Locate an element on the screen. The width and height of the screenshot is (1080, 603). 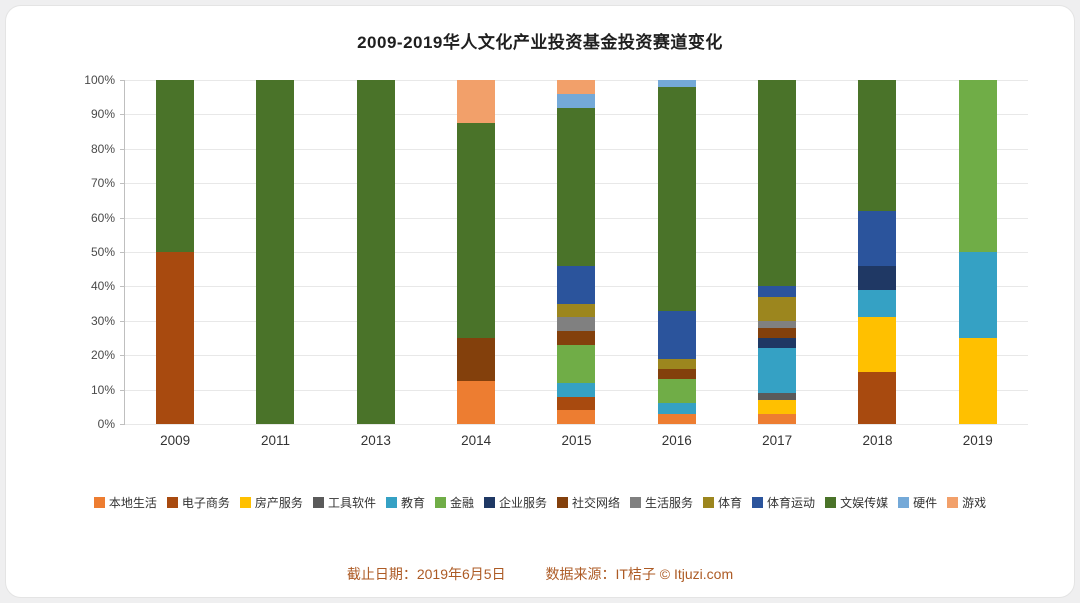
legend-label: 金融 is located at coordinates (461, 503).